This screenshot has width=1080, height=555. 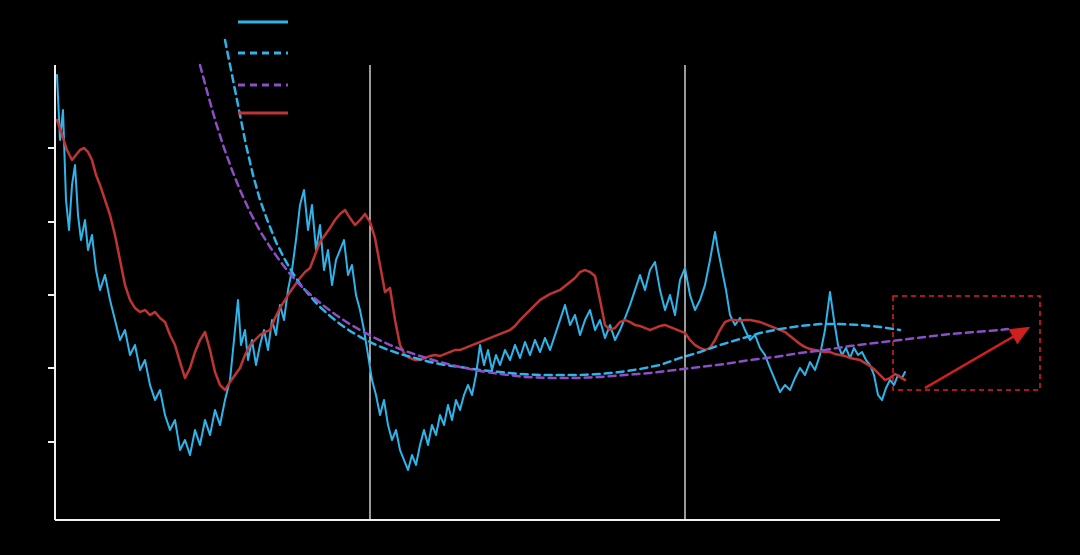 I want to click on annotation-group, so click(x=966, y=343).